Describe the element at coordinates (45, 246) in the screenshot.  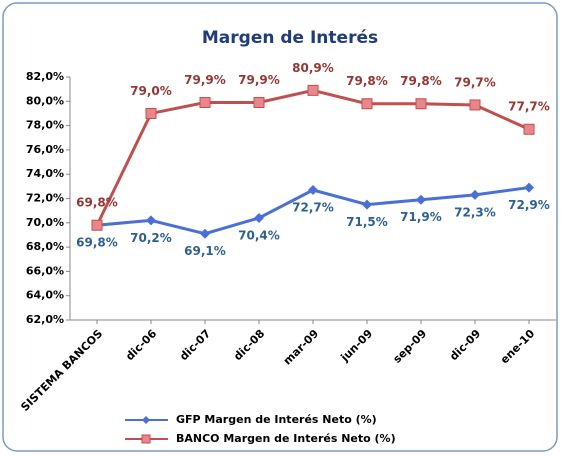
I see `y-tick-label: 68,0%` at that location.